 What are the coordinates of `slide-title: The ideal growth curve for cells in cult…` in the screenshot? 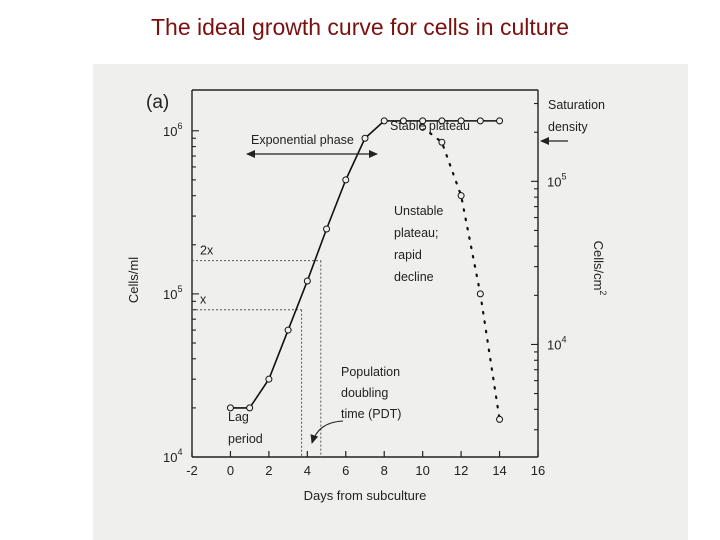 It's located at (360, 27).